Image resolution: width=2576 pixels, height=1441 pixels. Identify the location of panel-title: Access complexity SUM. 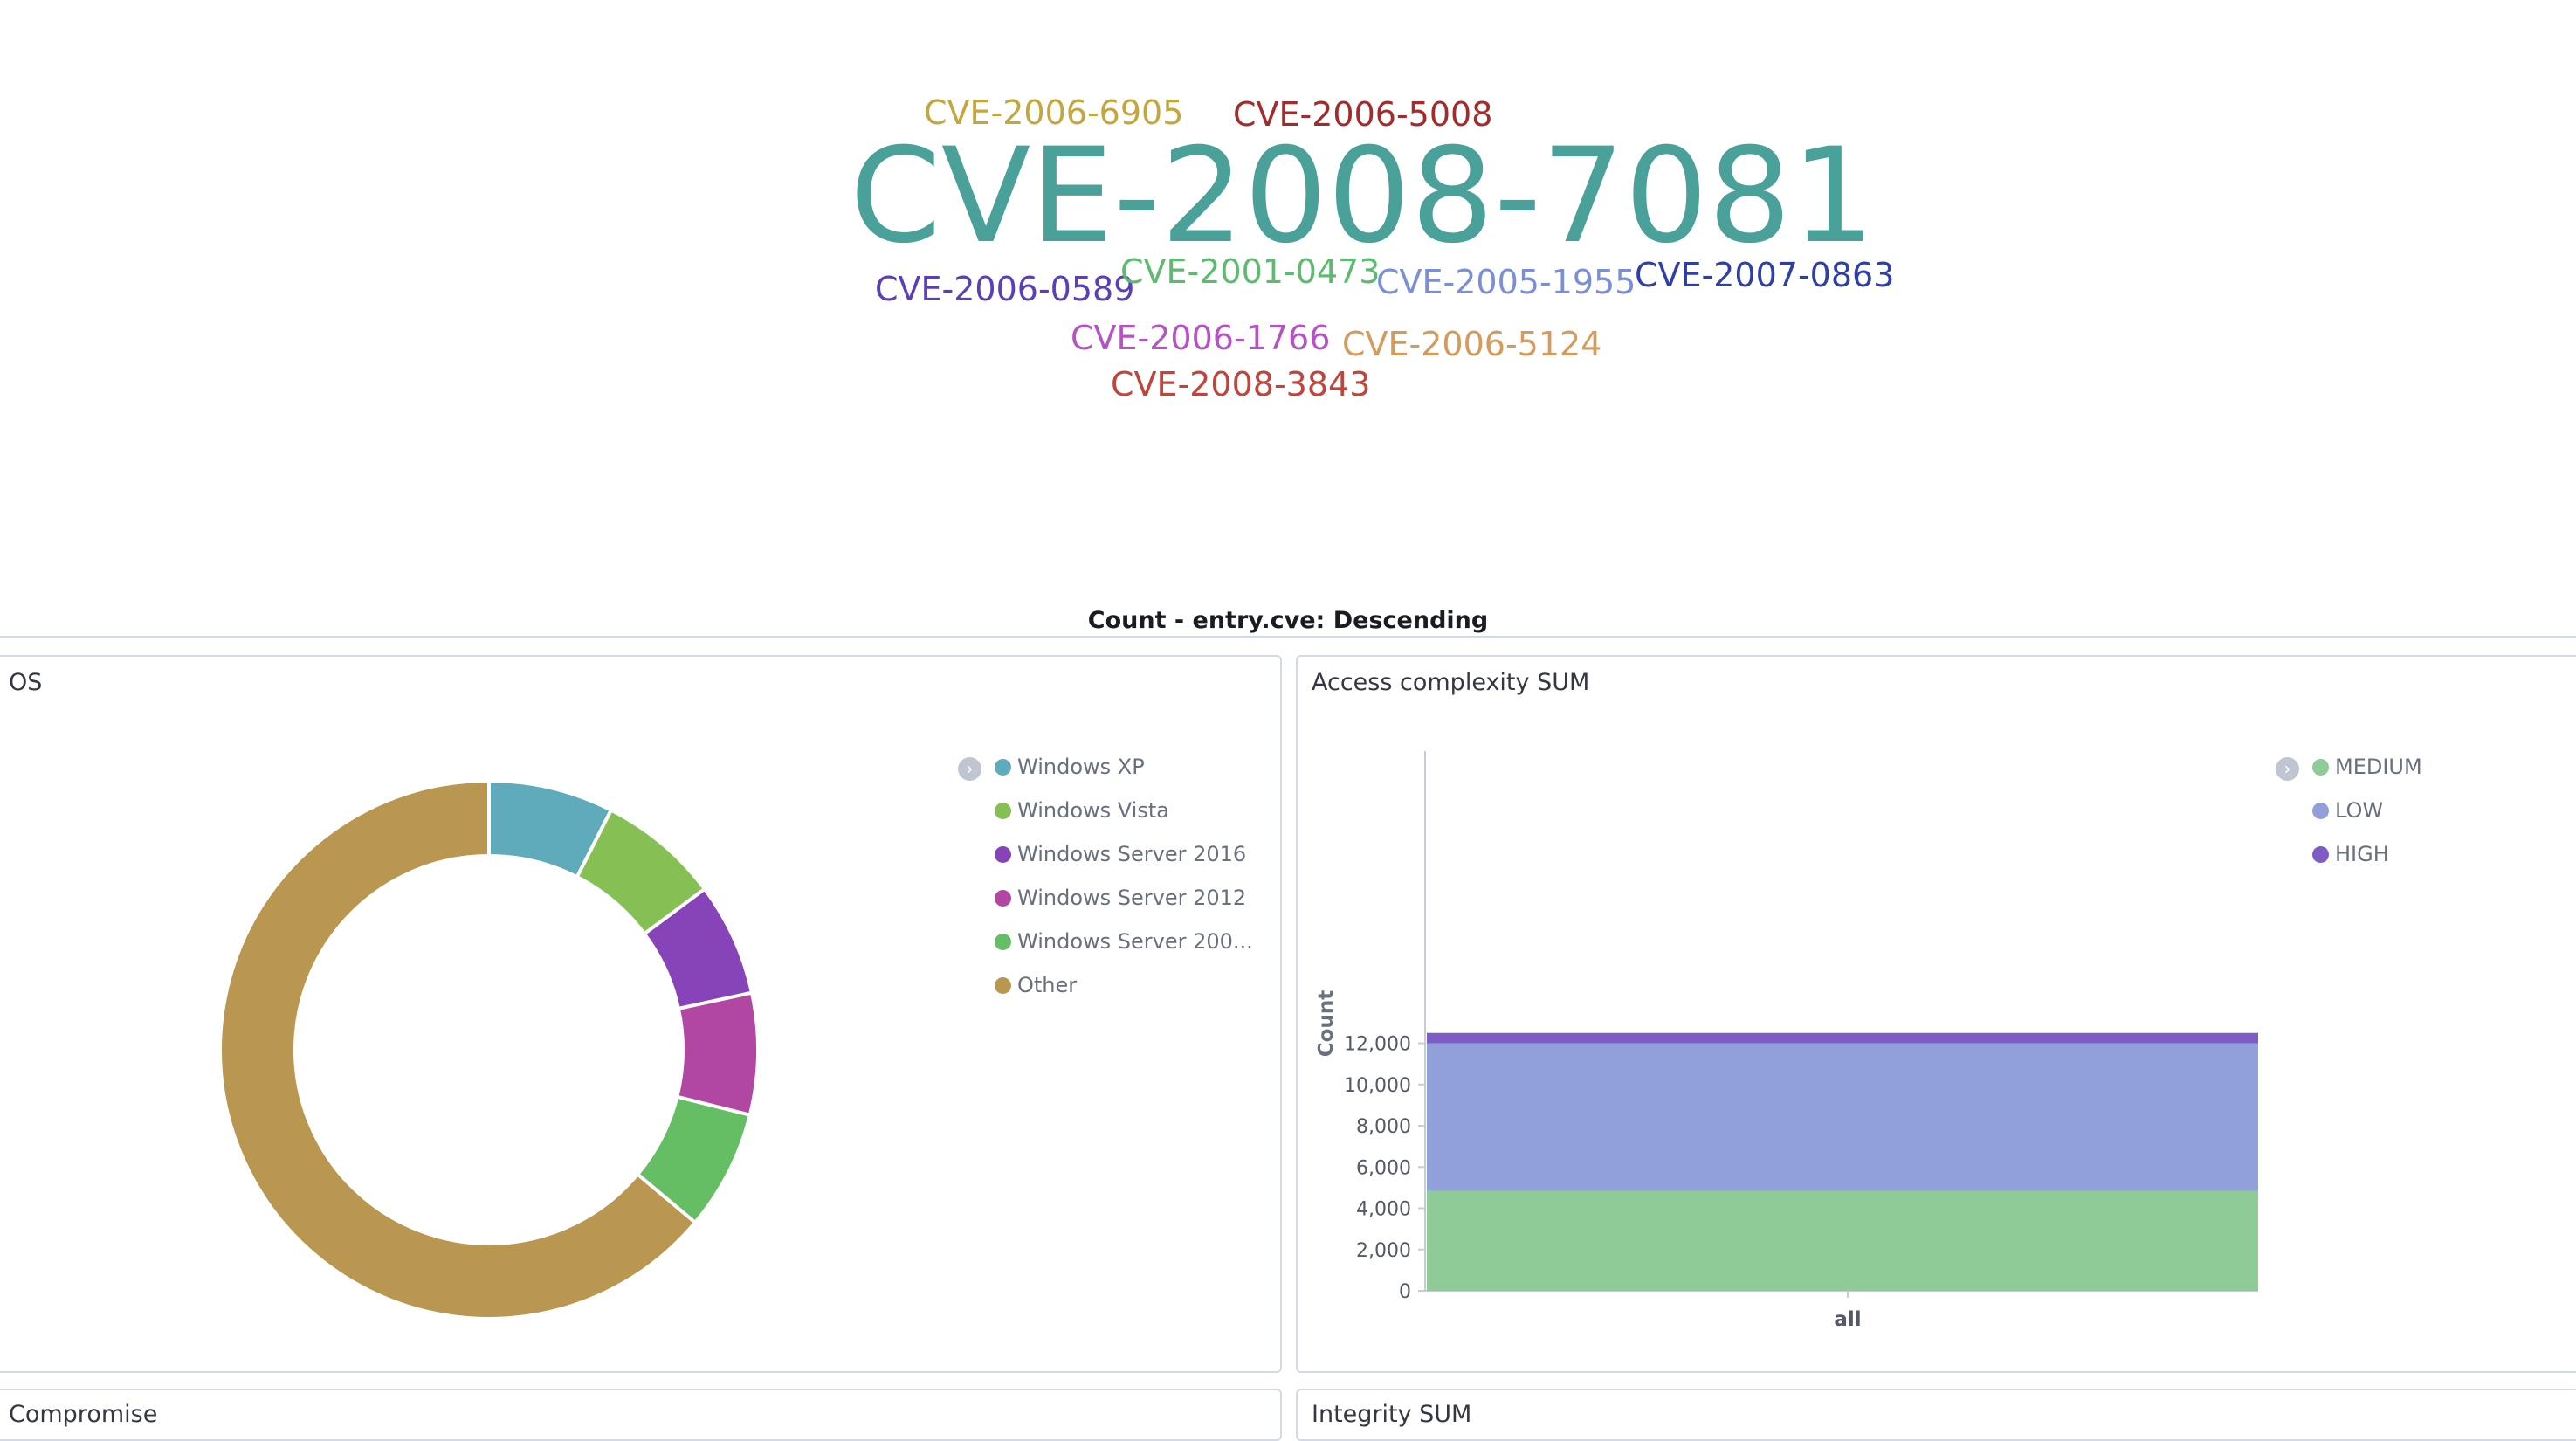
(1451, 682).